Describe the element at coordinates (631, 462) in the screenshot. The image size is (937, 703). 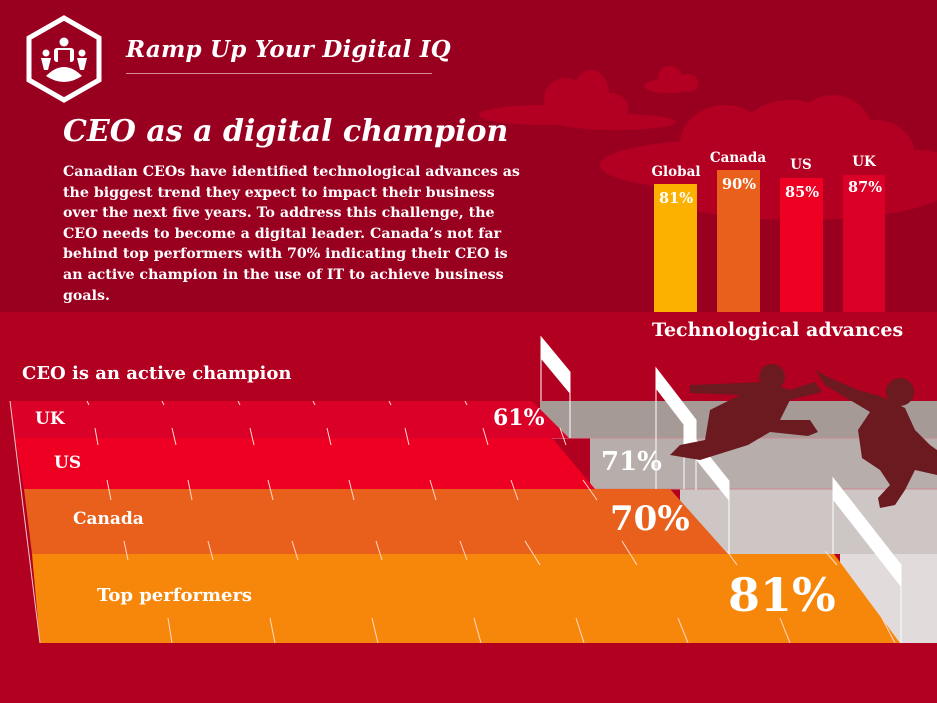
I see `row-value-us: 71%` at that location.